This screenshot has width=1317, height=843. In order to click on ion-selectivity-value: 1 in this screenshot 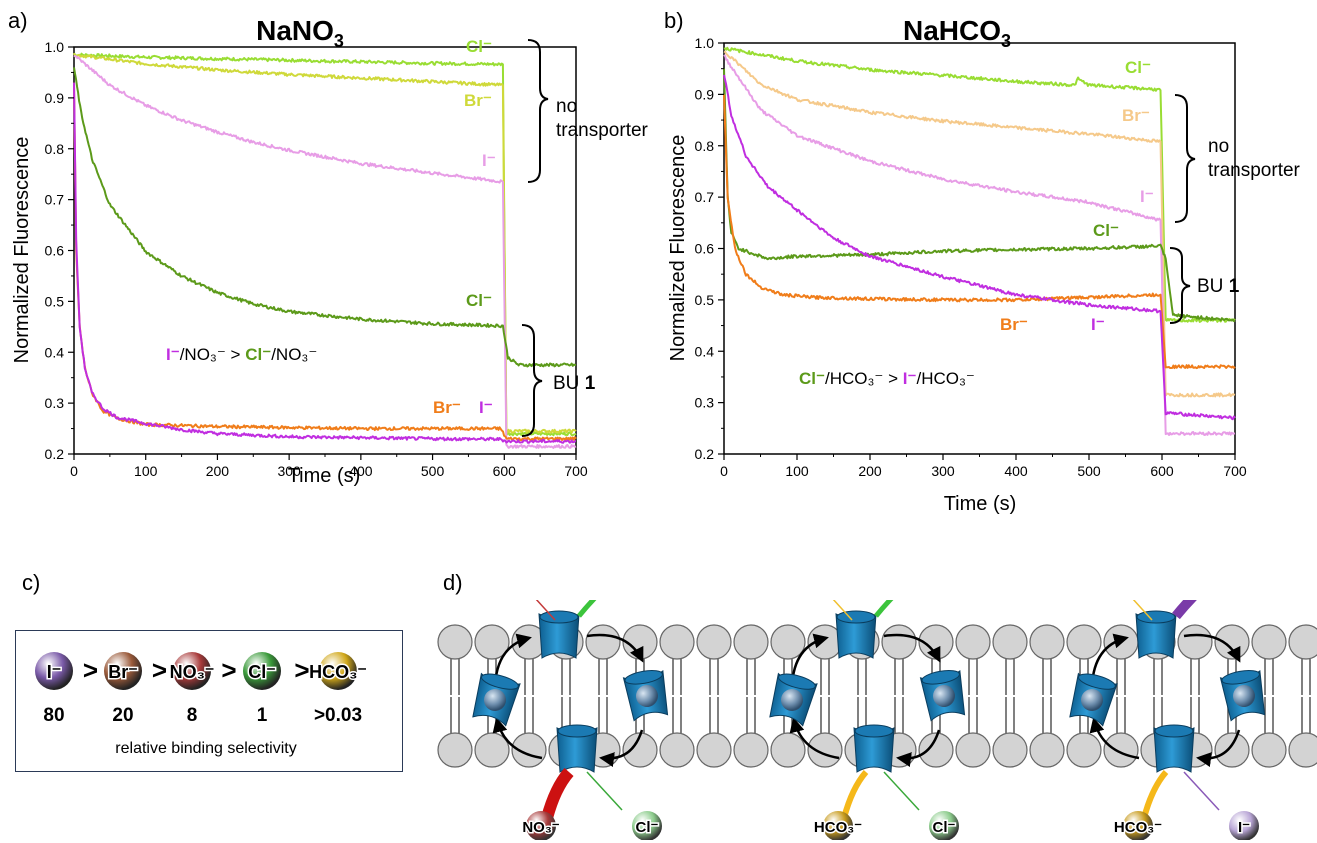, I will do `click(262, 715)`.